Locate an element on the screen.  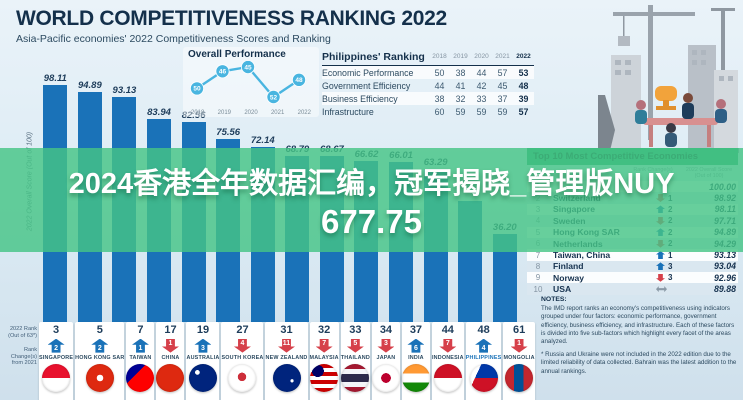
top10-score: 89.88 is located at coordinates (724, 289).